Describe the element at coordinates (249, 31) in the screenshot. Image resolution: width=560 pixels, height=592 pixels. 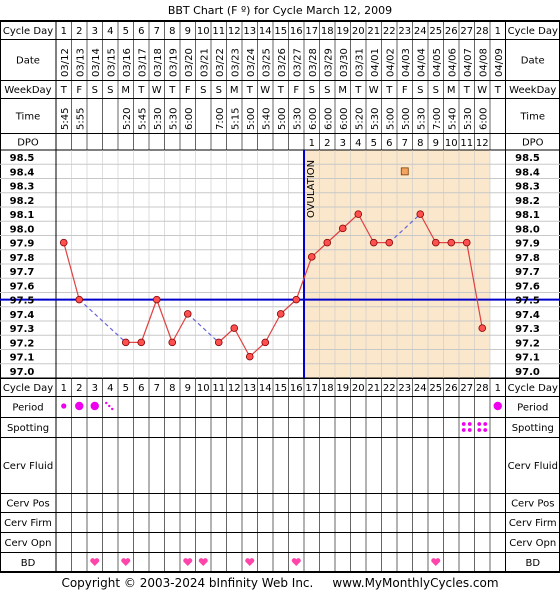
I see `cycle-day-number: 13` at that location.